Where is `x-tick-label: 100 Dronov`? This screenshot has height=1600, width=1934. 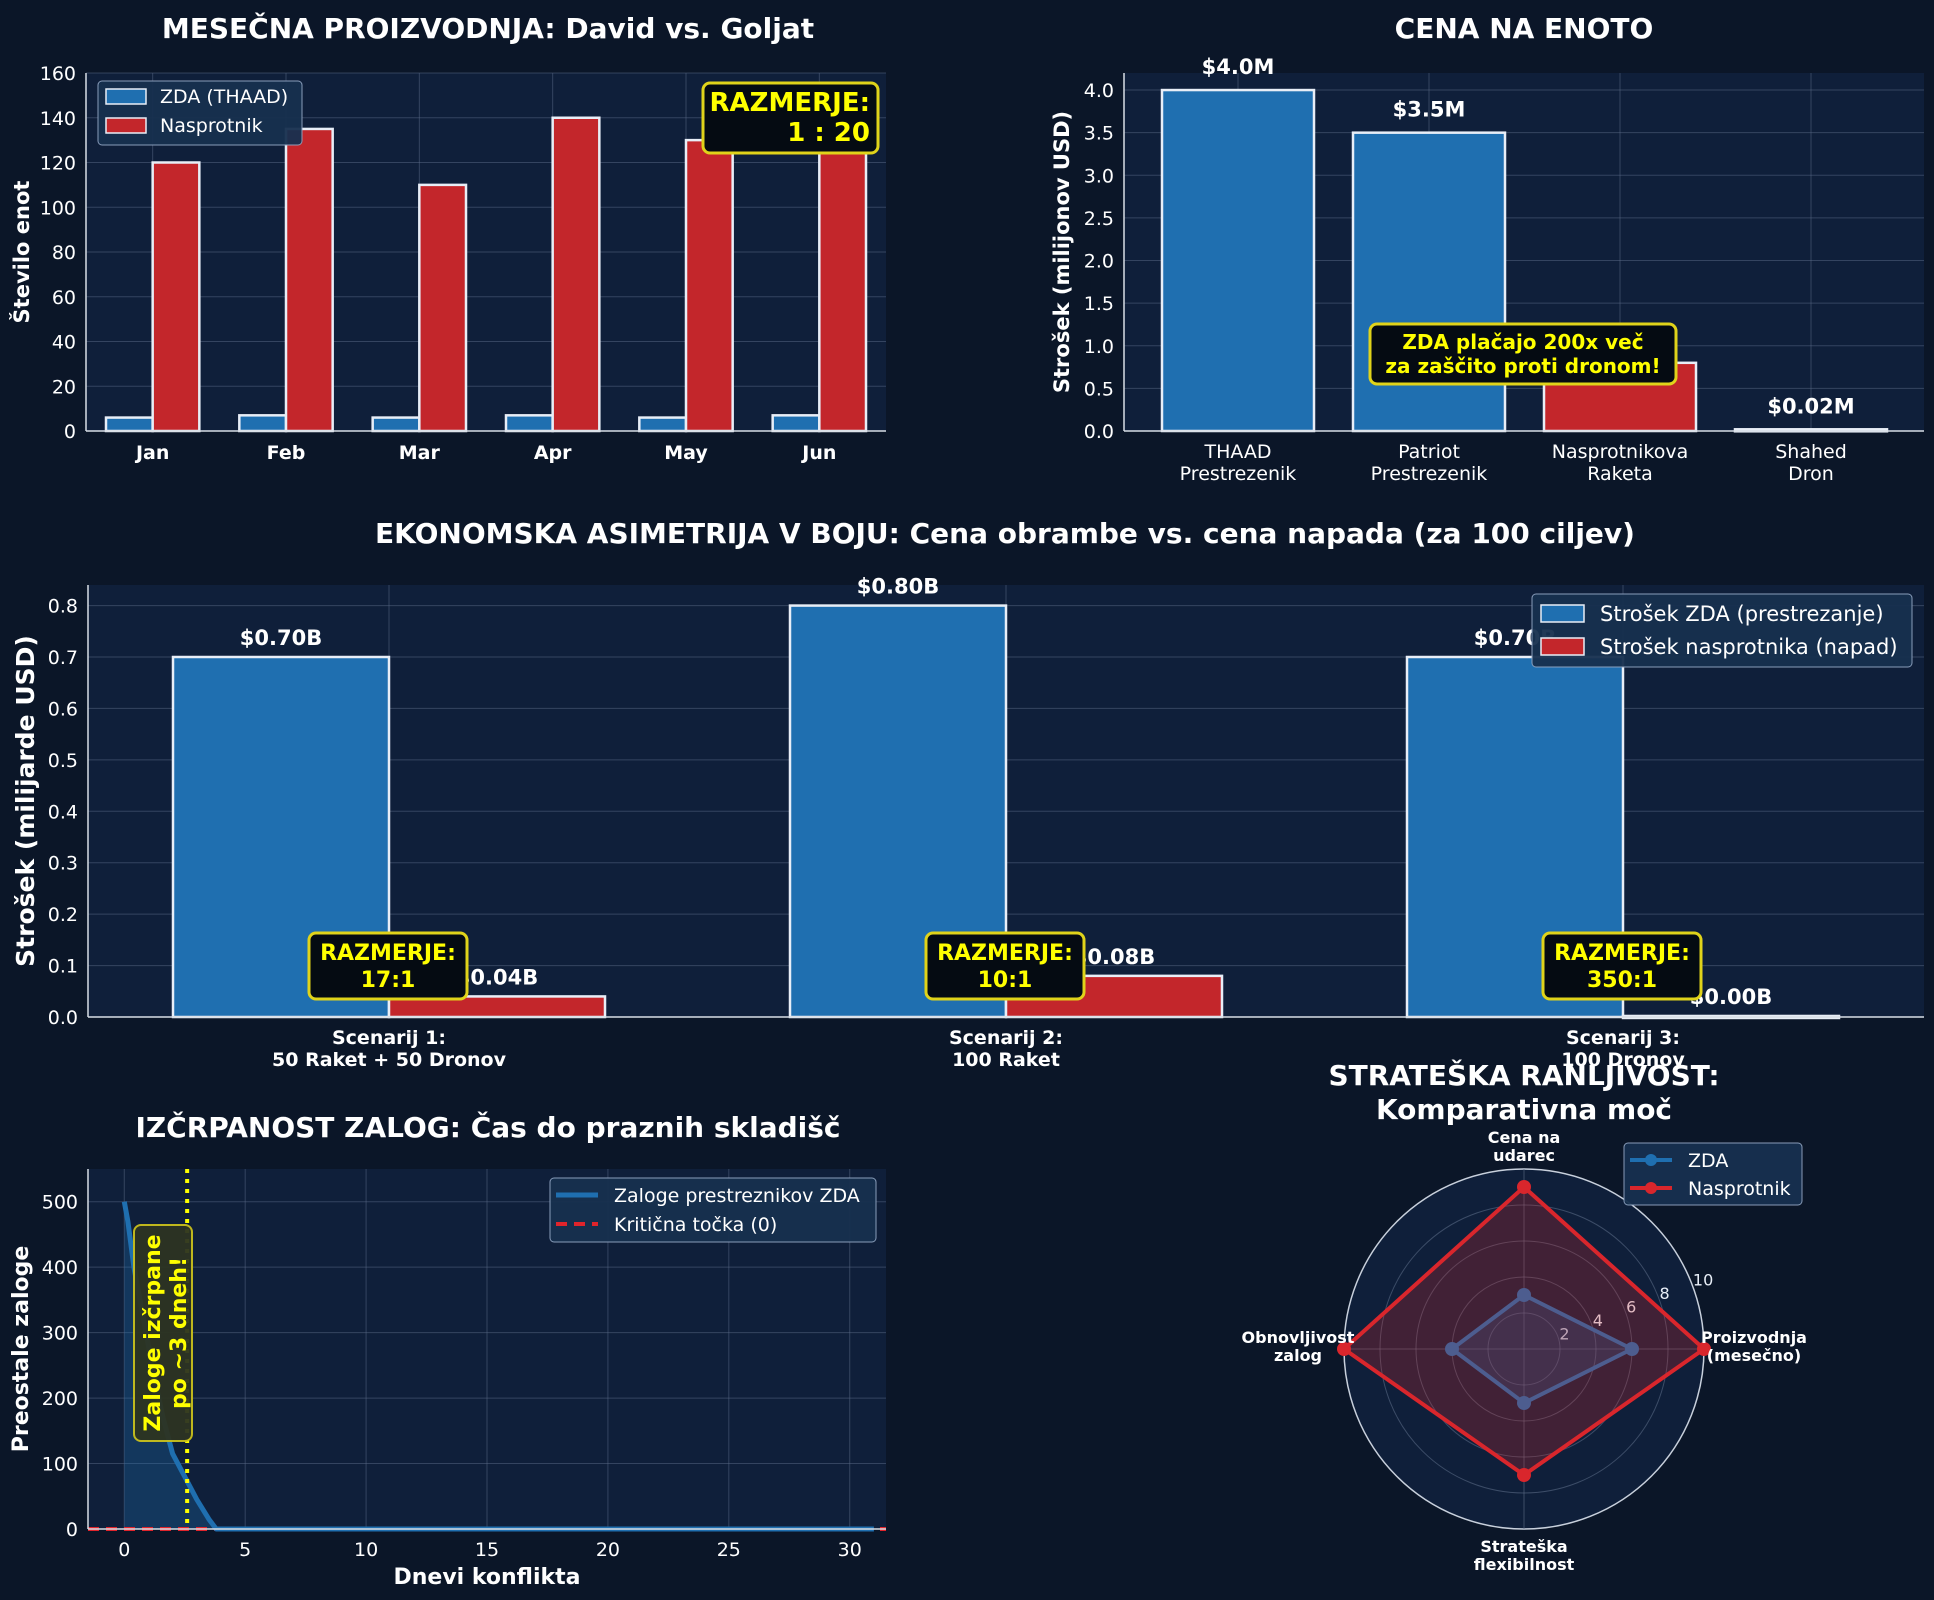 x-tick-label: 100 Dronov is located at coordinates (1623, 1060).